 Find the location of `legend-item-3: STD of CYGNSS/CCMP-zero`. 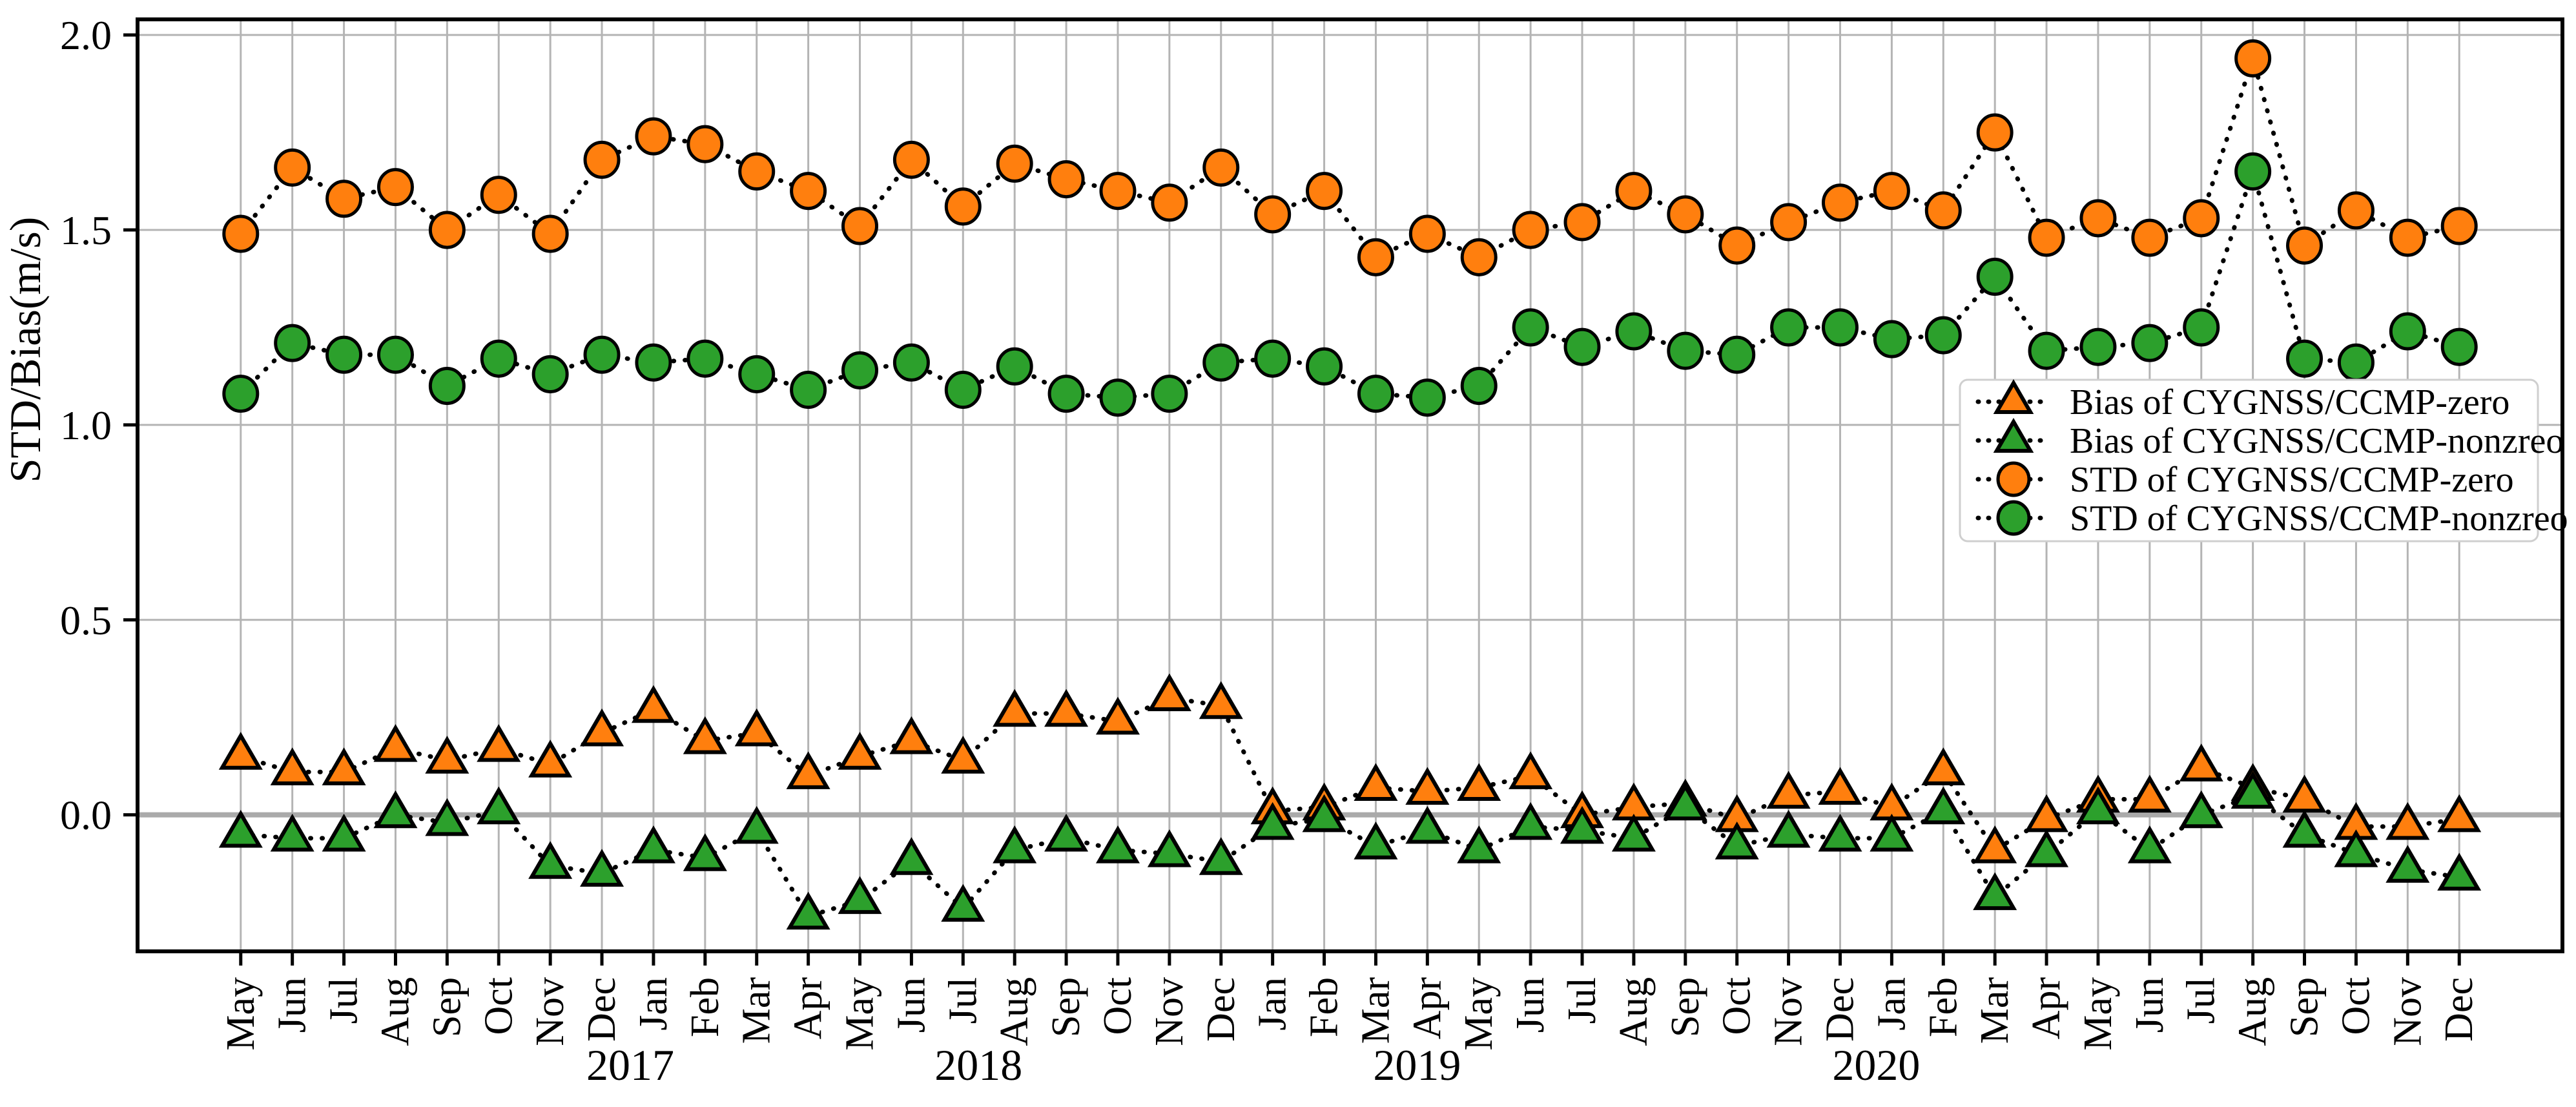

legend-item-3: STD of CYGNSS/CCMP-zero is located at coordinates (2244, 480).